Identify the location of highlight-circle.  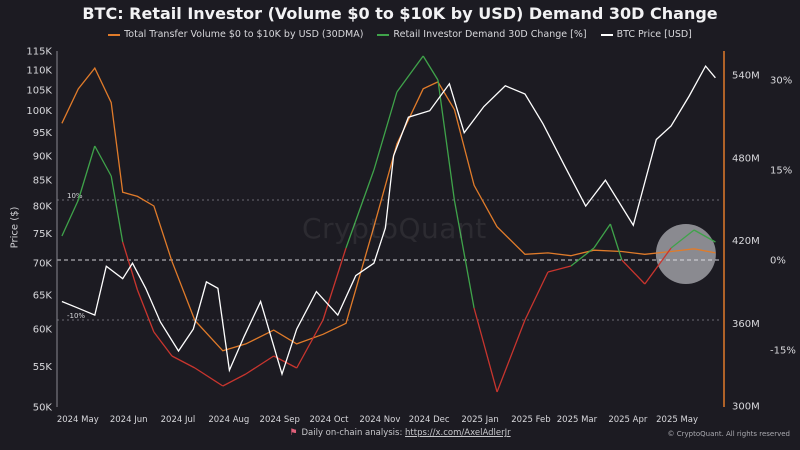
(685, 254).